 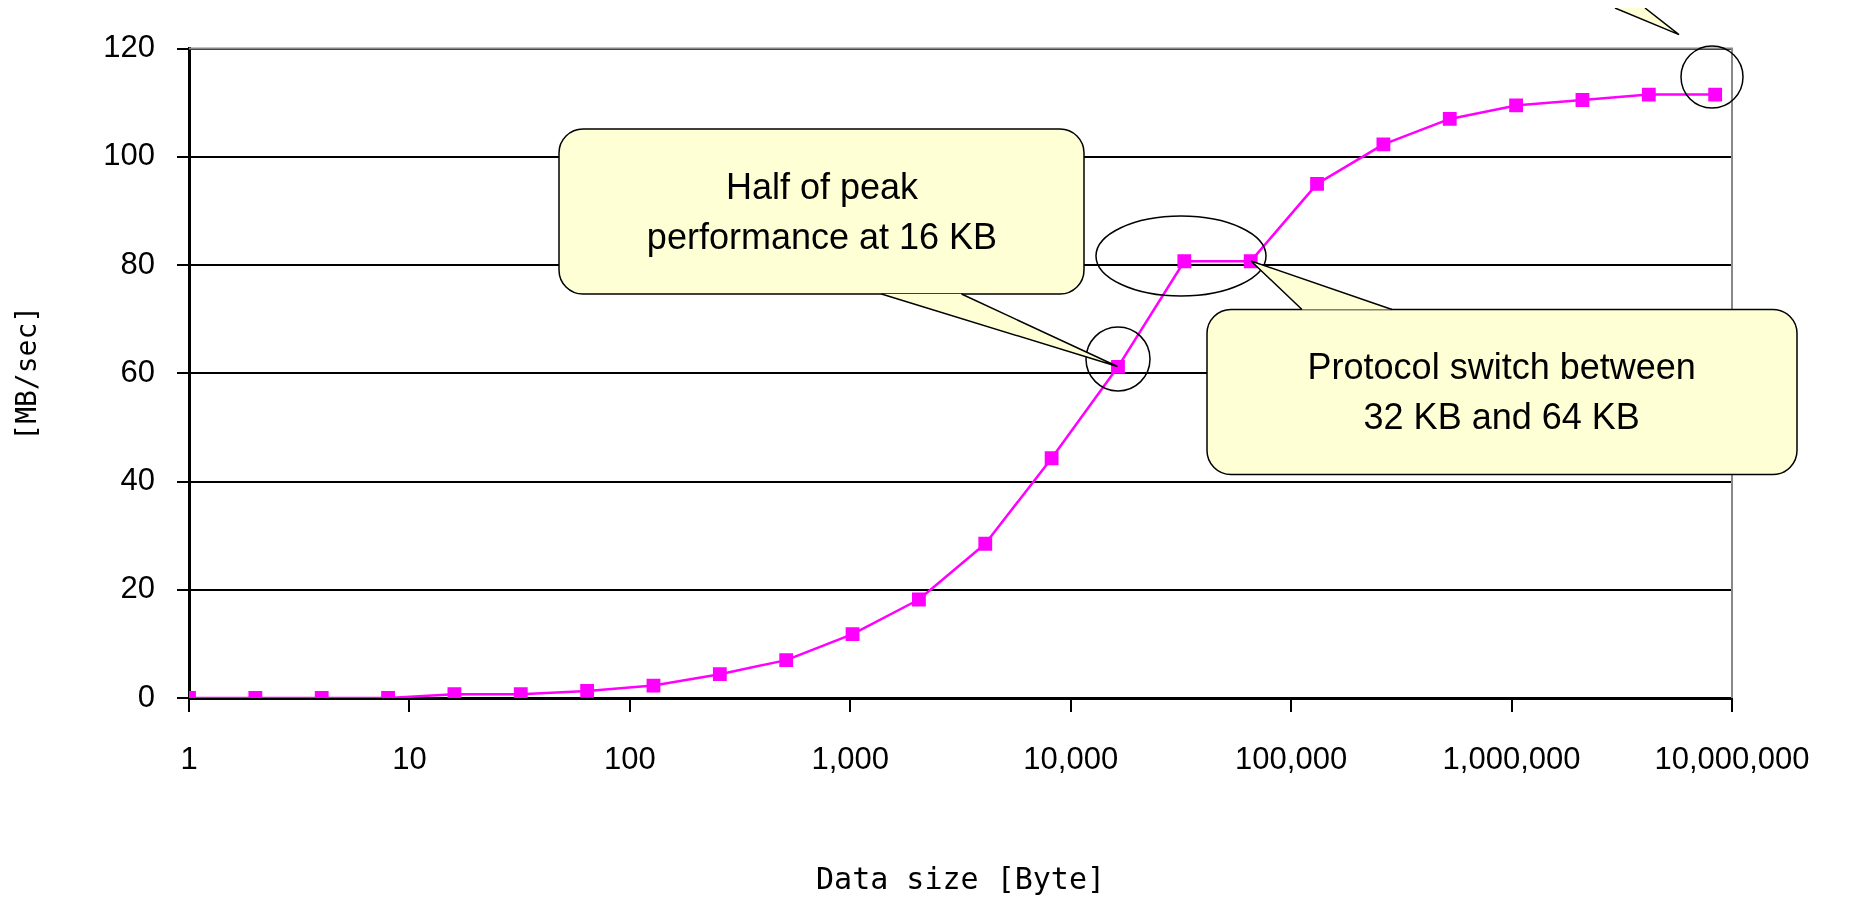 What do you see at coordinates (629, 759) in the screenshot?
I see `x-tick-label: 100` at bounding box center [629, 759].